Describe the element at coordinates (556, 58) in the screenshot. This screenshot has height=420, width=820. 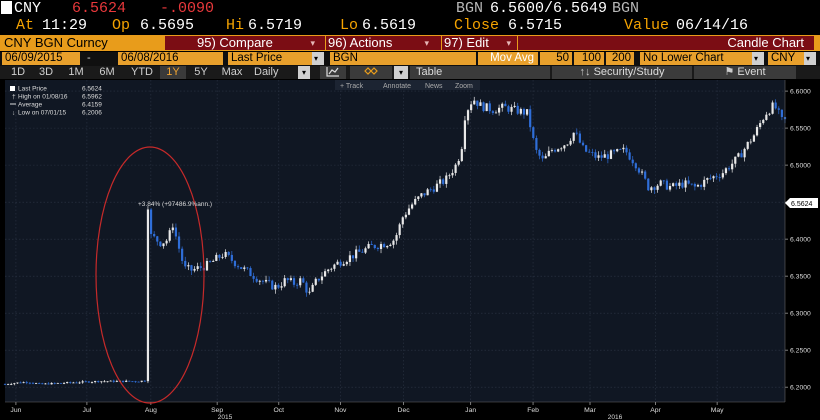
I see `ma1-field: 50` at that location.